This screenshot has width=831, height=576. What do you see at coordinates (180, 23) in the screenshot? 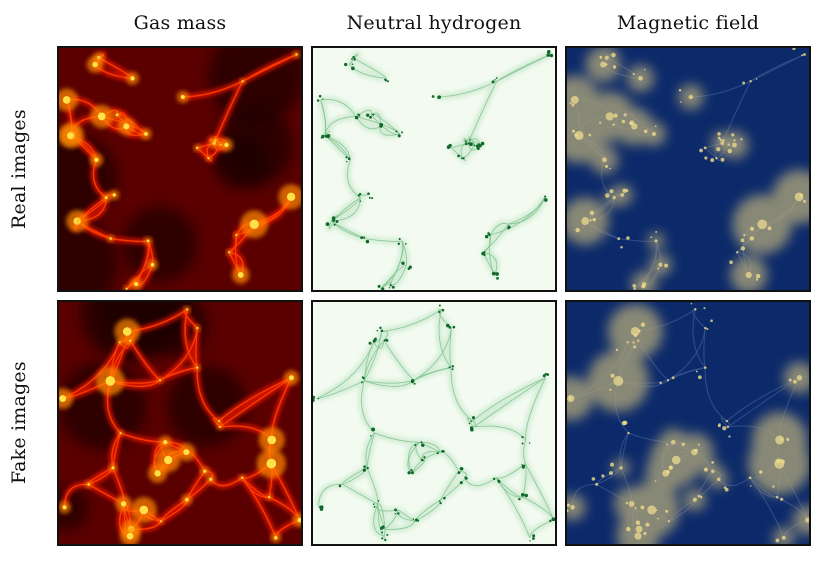
I see `column-title-gas-mass: Gas mass` at bounding box center [180, 23].